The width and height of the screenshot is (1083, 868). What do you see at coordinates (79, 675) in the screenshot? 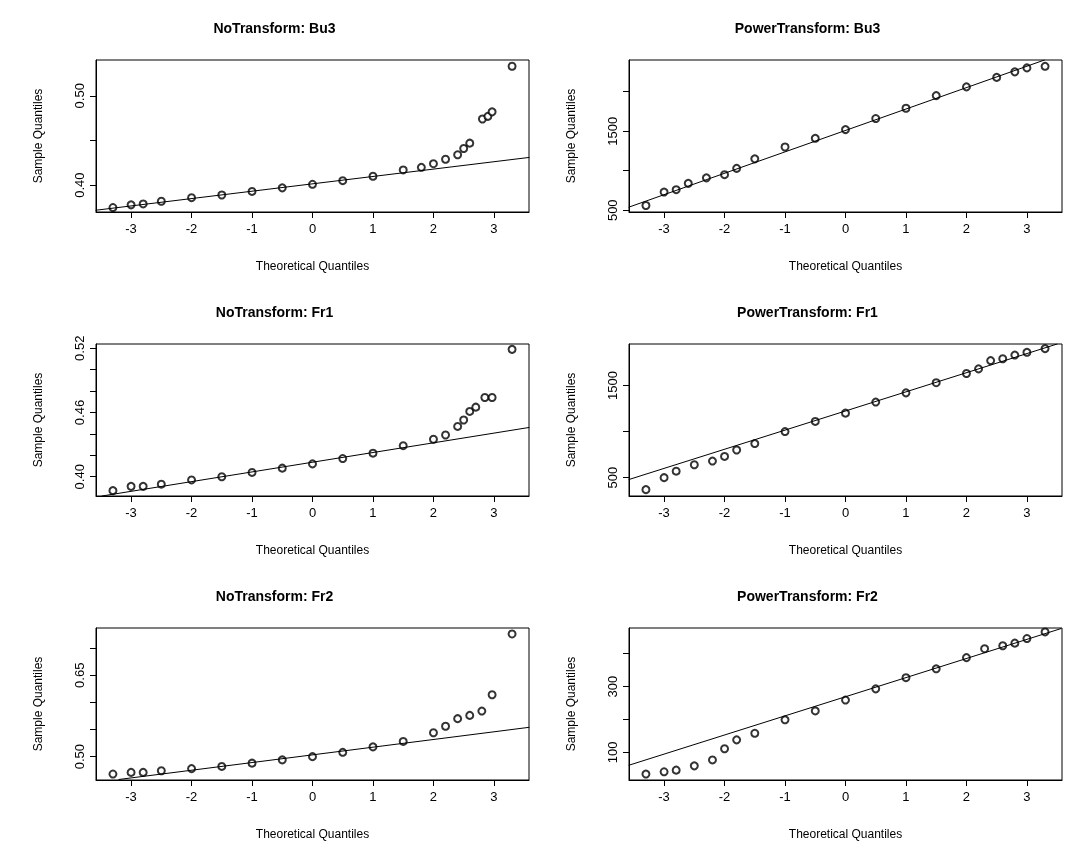
I see `y-tick-label: 0.65` at bounding box center [79, 675].